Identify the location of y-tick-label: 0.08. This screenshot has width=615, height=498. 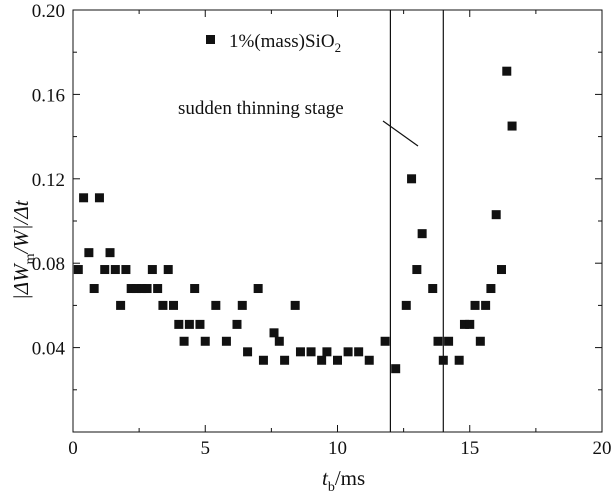
(48, 264).